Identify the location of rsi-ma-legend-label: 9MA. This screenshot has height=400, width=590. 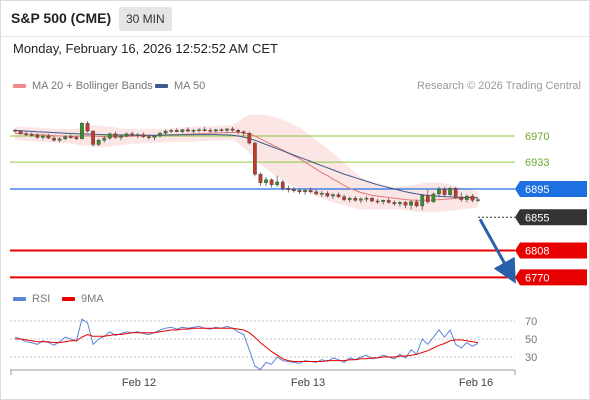
(92, 299).